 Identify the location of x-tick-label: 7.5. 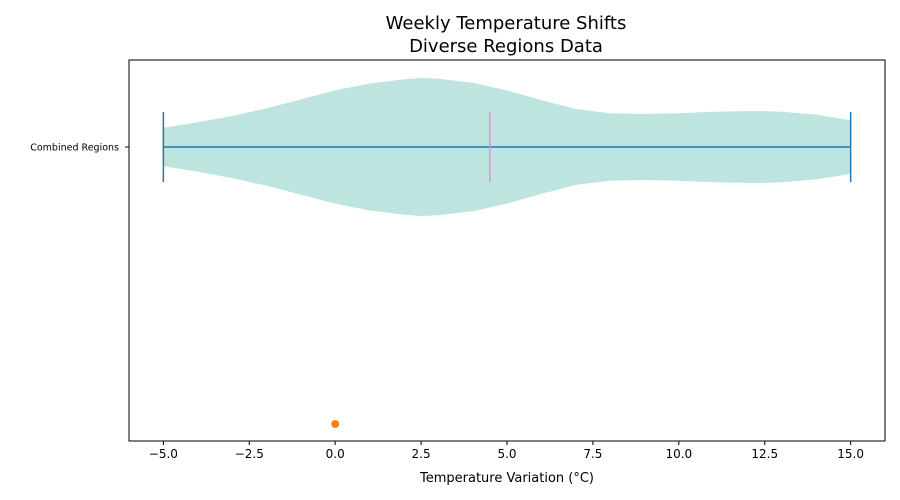
(592, 454).